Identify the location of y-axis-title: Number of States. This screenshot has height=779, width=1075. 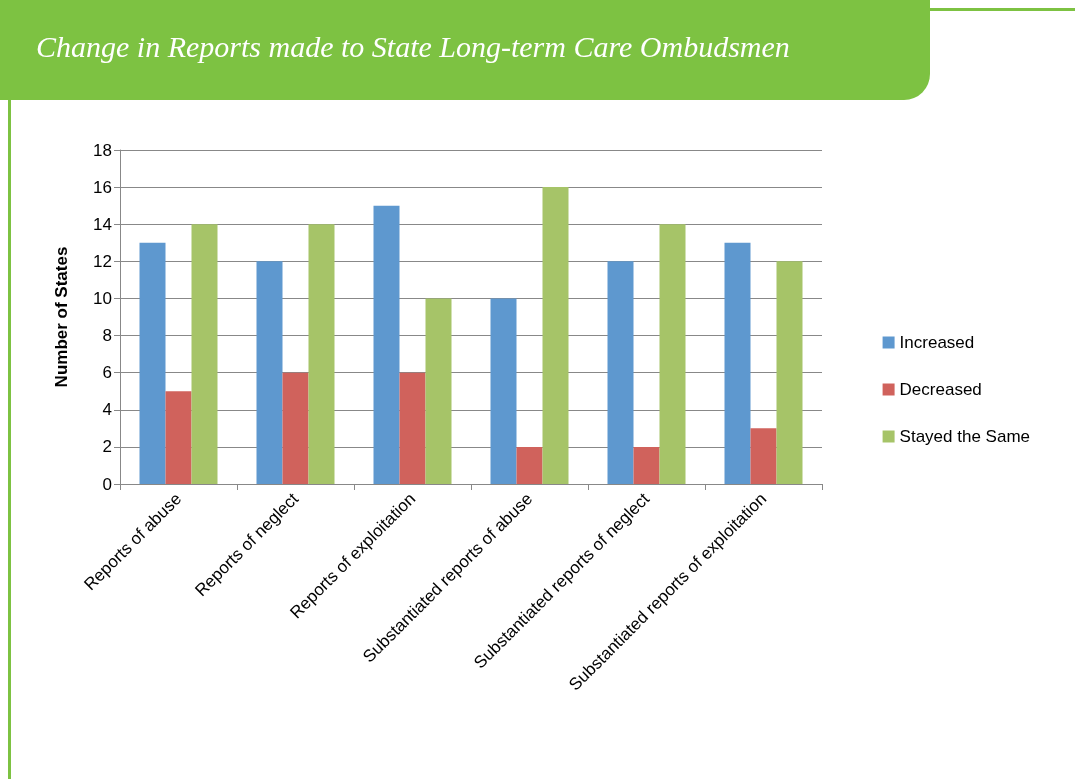
(61, 317).